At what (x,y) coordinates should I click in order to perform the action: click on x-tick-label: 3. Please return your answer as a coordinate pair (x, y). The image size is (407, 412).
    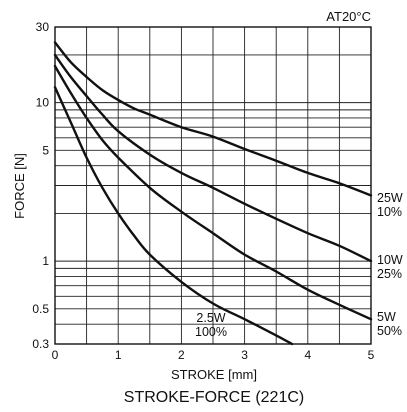
    Looking at the image, I should click on (244, 355).